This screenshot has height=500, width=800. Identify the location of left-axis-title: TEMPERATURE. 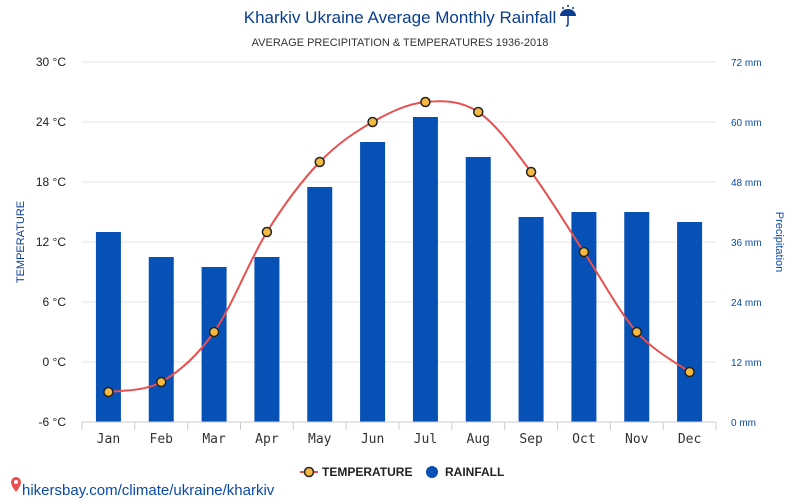
(21, 242).